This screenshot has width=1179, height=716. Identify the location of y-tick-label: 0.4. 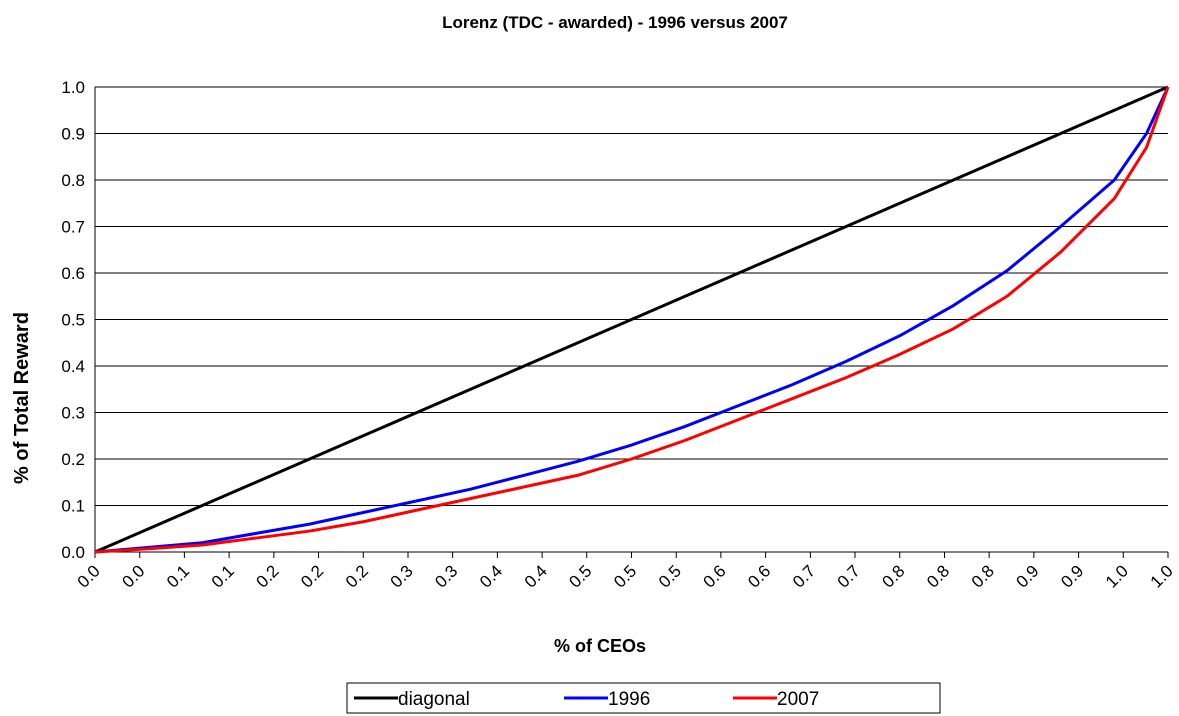
(73, 366).